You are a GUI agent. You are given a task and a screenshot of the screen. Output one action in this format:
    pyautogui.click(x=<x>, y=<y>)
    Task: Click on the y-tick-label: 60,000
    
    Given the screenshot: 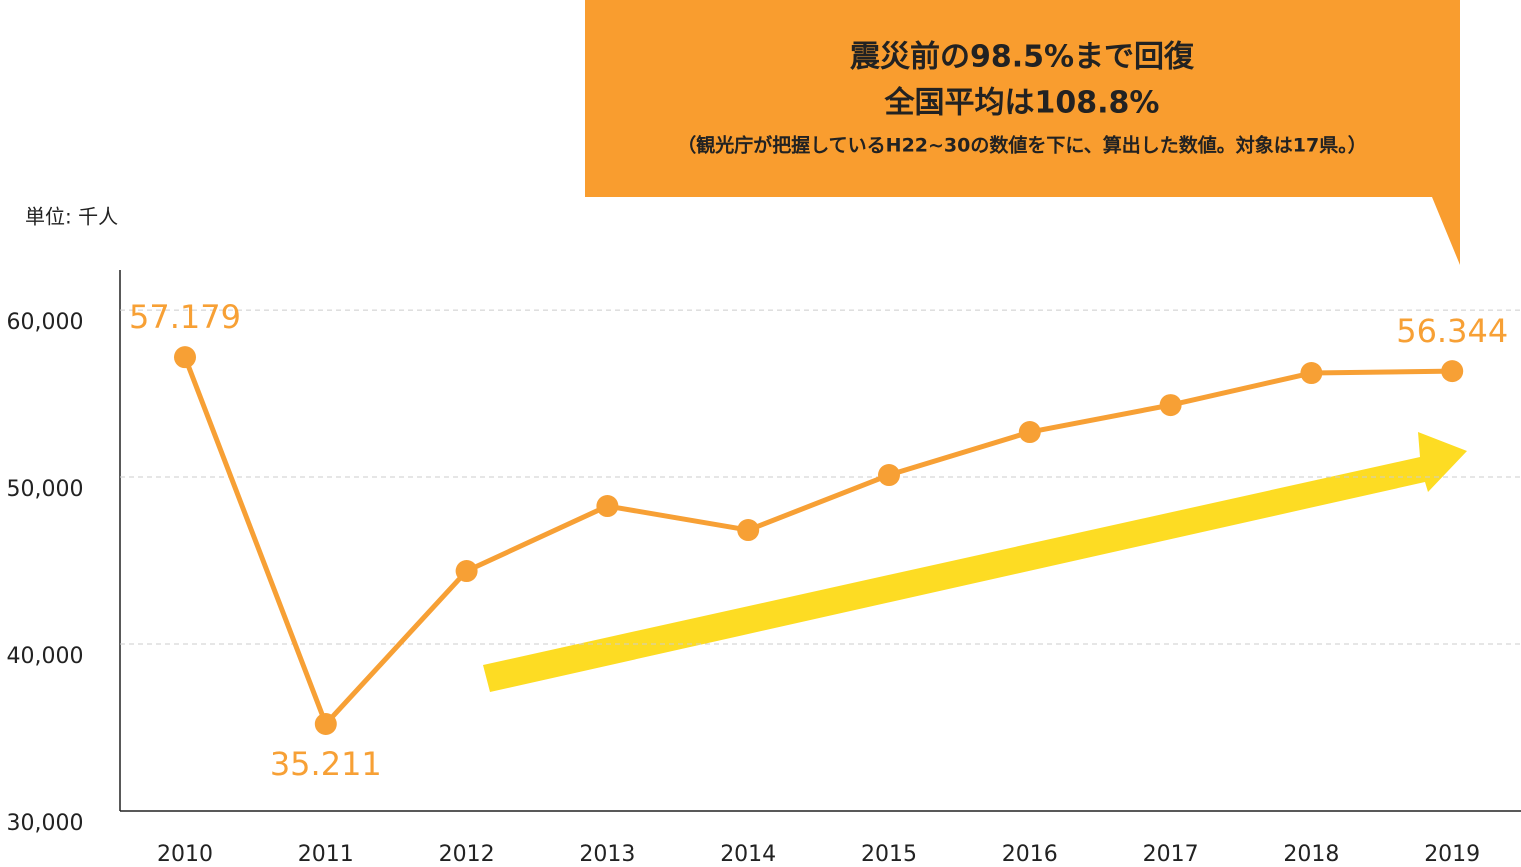 What is the action you would take?
    pyautogui.click(x=45, y=322)
    